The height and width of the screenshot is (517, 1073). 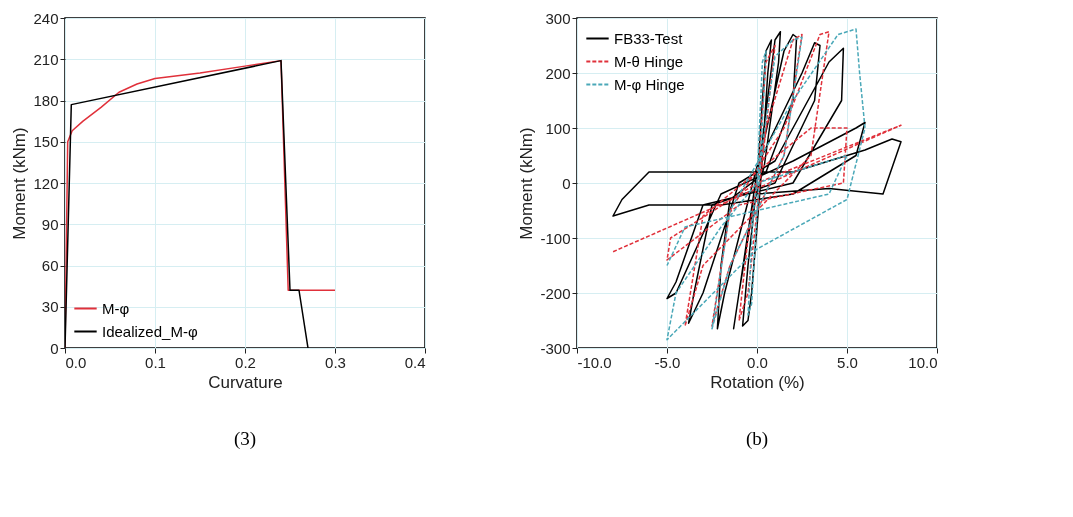 I want to click on y-tick-label: 30, so click(x=50, y=307).